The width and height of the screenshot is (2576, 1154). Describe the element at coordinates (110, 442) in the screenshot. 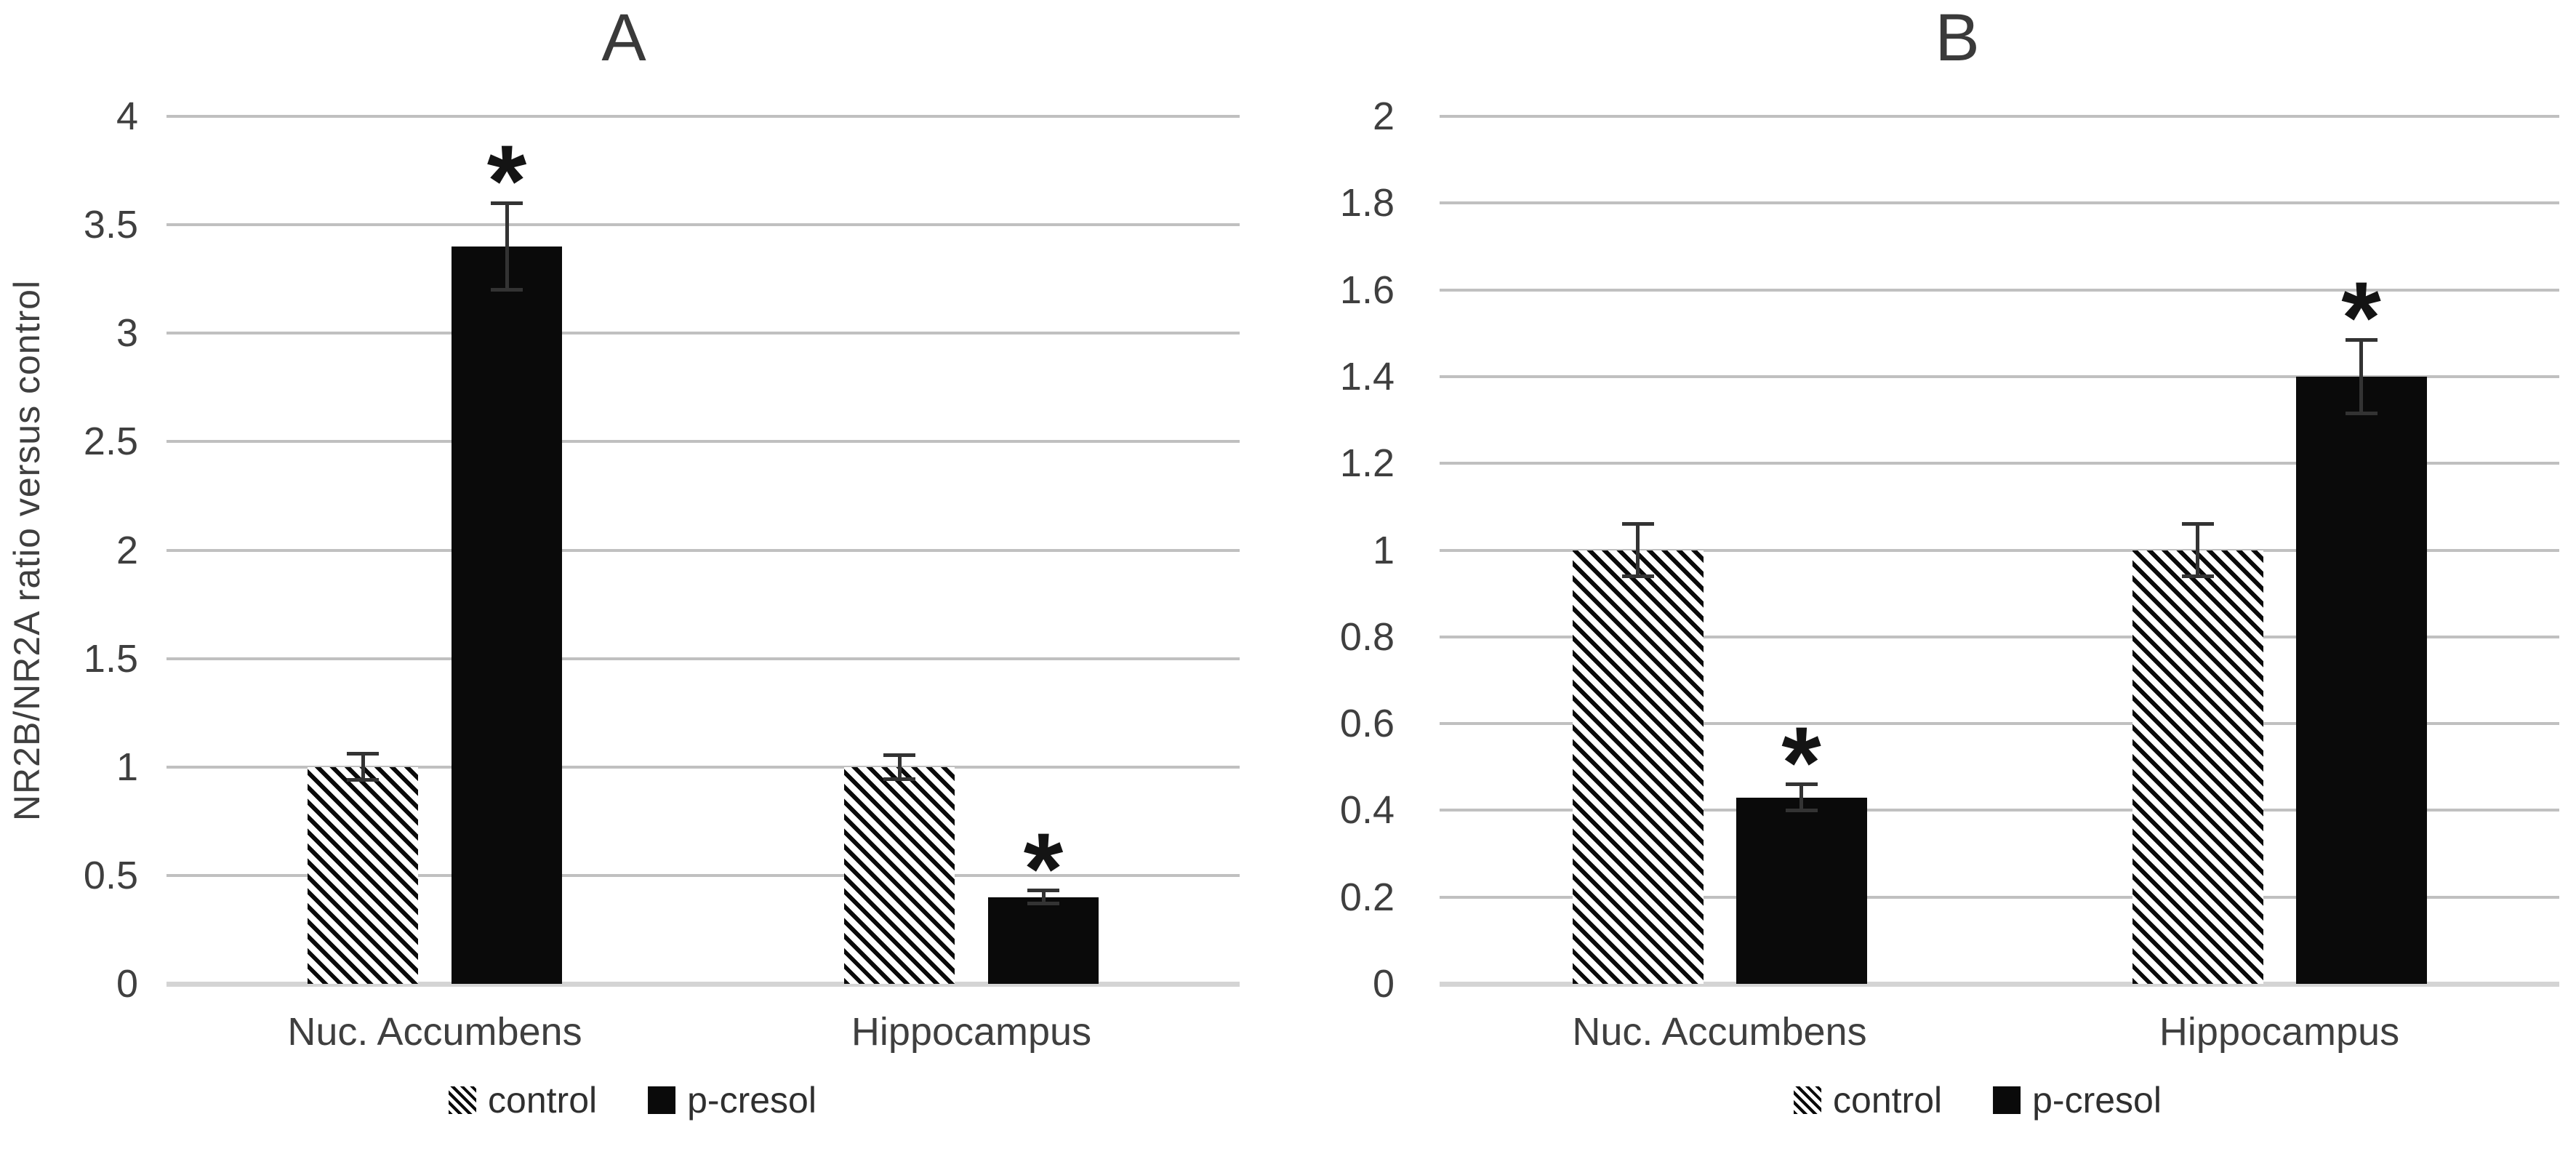

I see `y-tick-label: 2.5` at that location.